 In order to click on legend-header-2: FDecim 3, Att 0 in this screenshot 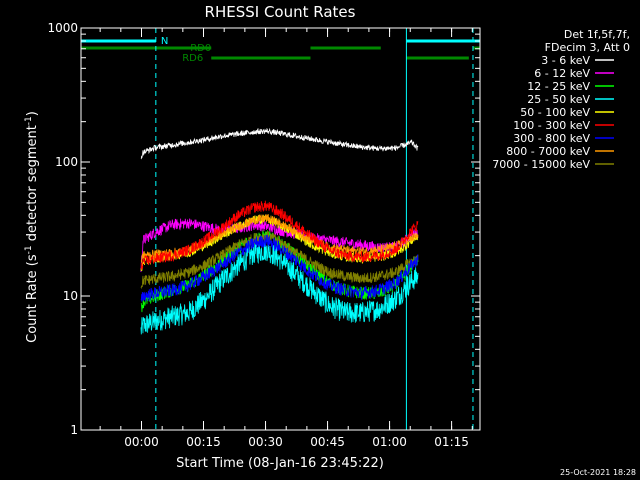, I will do `click(587, 47)`.